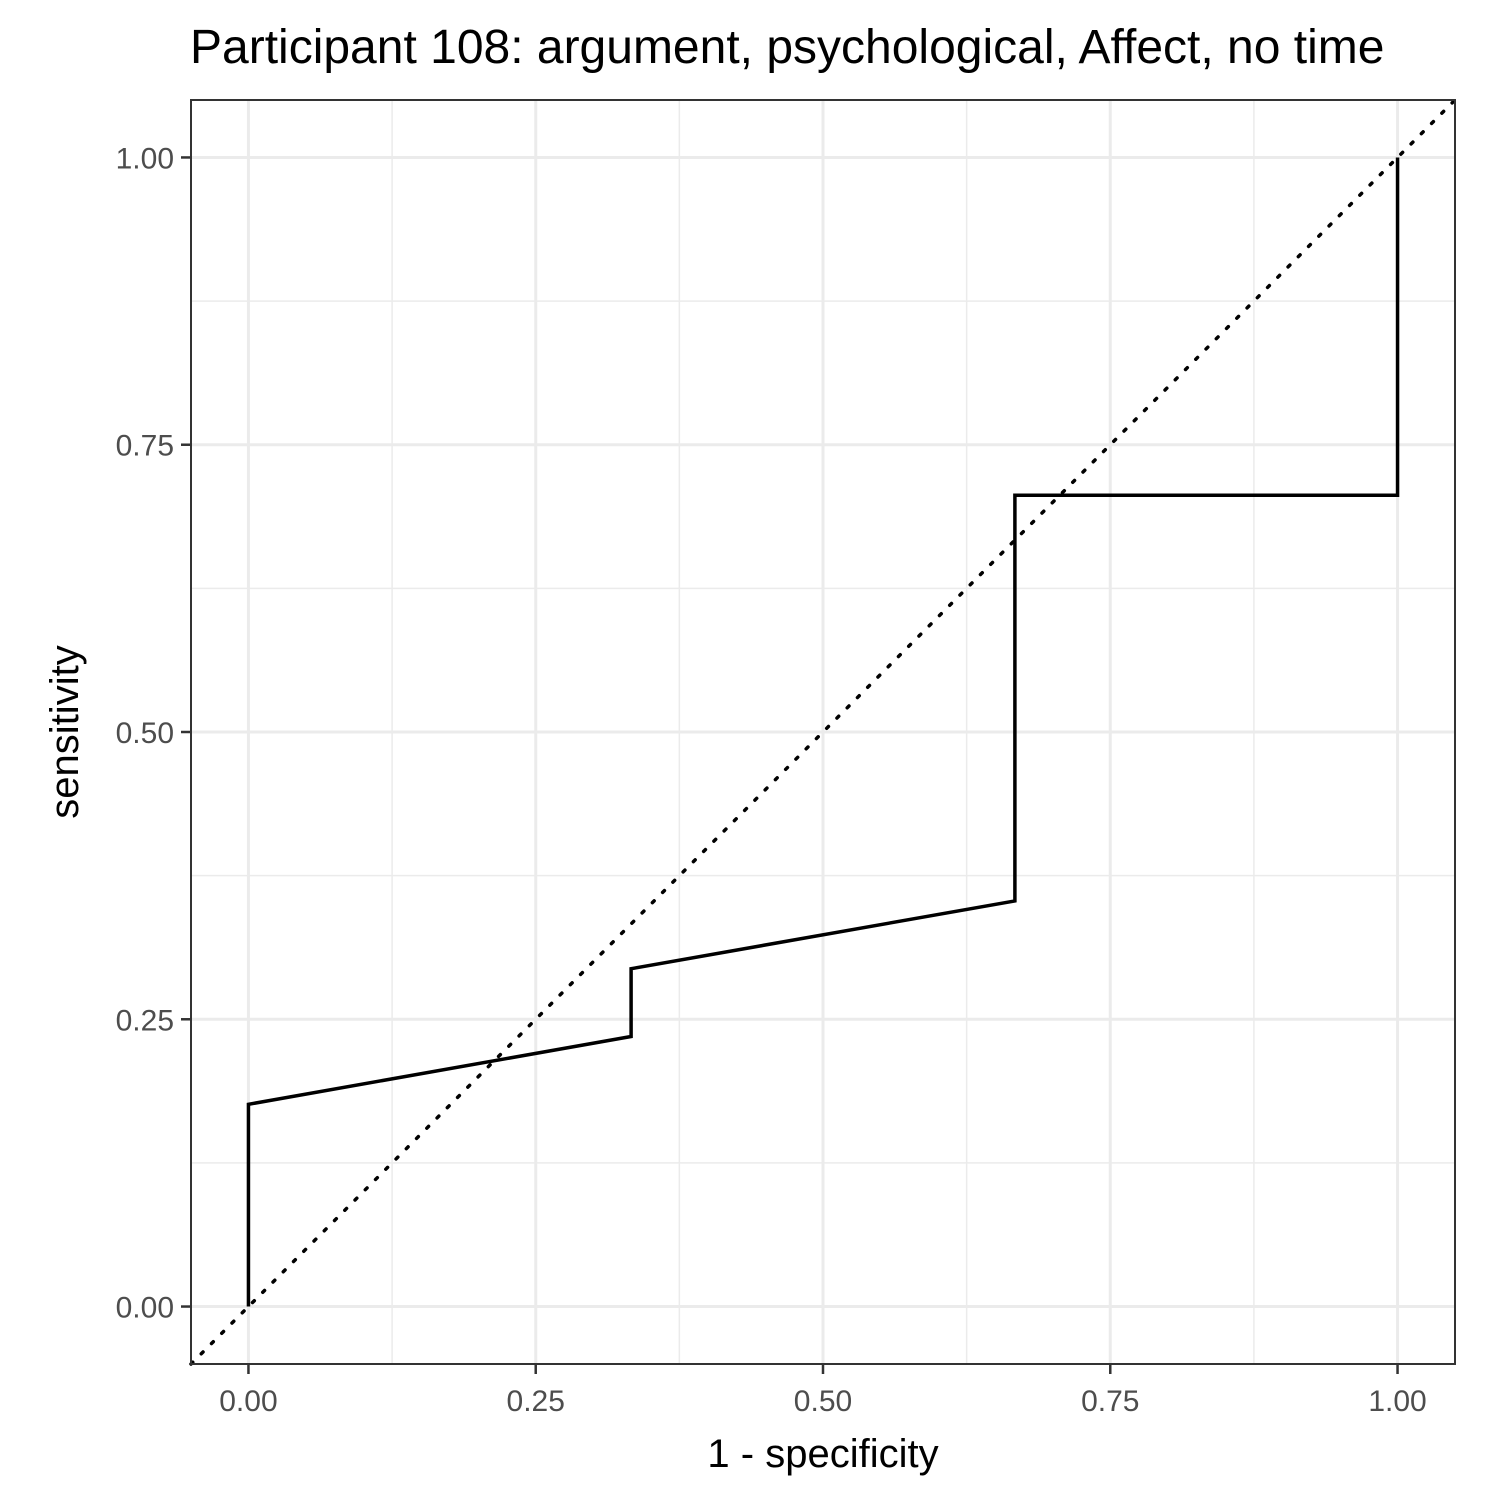 The width and height of the screenshot is (1500, 1505). Describe the element at coordinates (65, 731) in the screenshot. I see `y-axis-title: sensitivity` at that location.